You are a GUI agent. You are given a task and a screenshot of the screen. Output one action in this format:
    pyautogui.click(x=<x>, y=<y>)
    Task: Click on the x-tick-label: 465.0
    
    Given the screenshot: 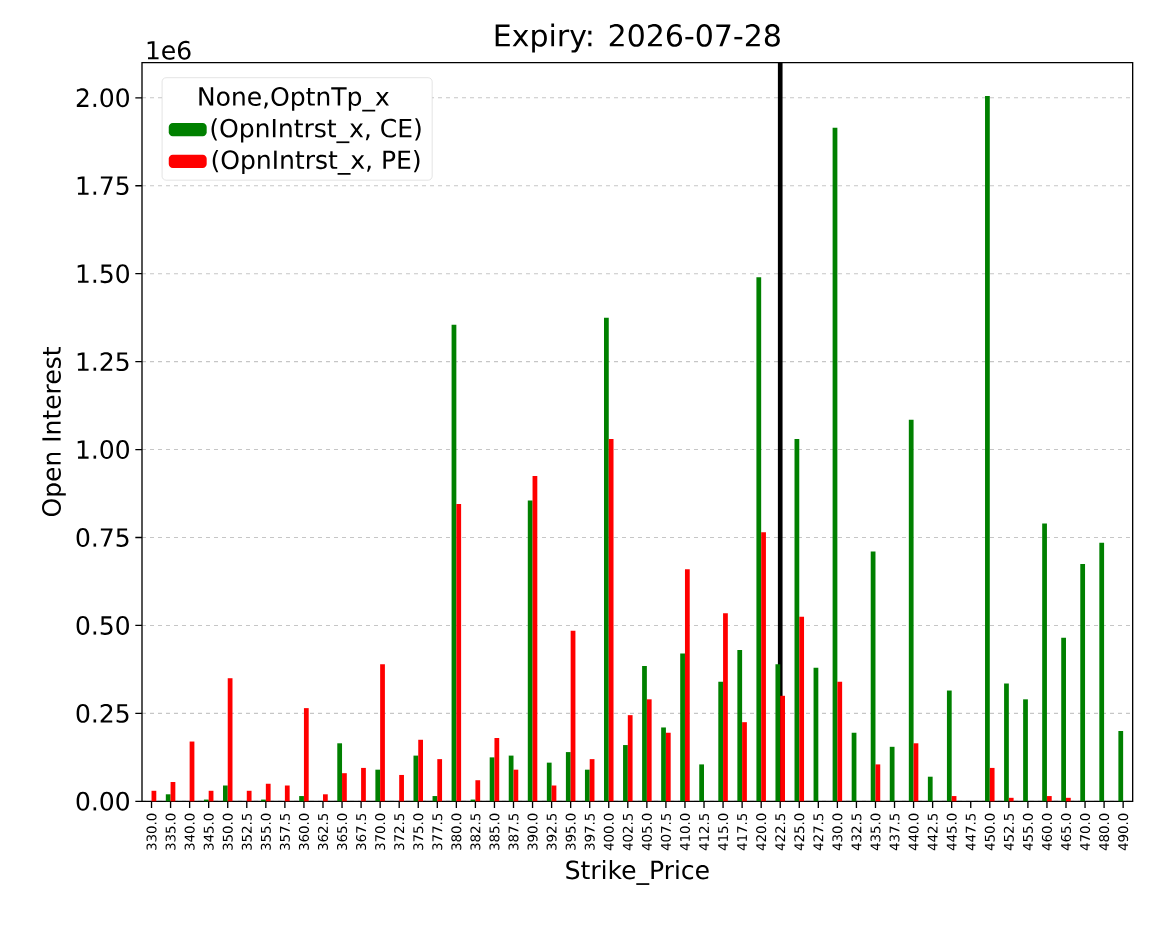 What is the action you would take?
    pyautogui.click(x=1066, y=832)
    